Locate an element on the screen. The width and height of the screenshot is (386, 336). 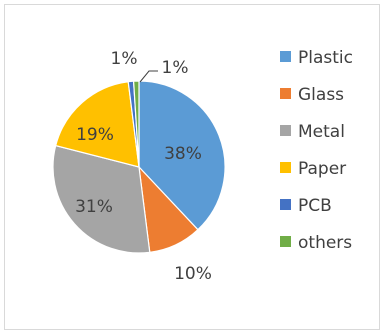
legend-label-plastic: Plastic is located at coordinates (325, 58).